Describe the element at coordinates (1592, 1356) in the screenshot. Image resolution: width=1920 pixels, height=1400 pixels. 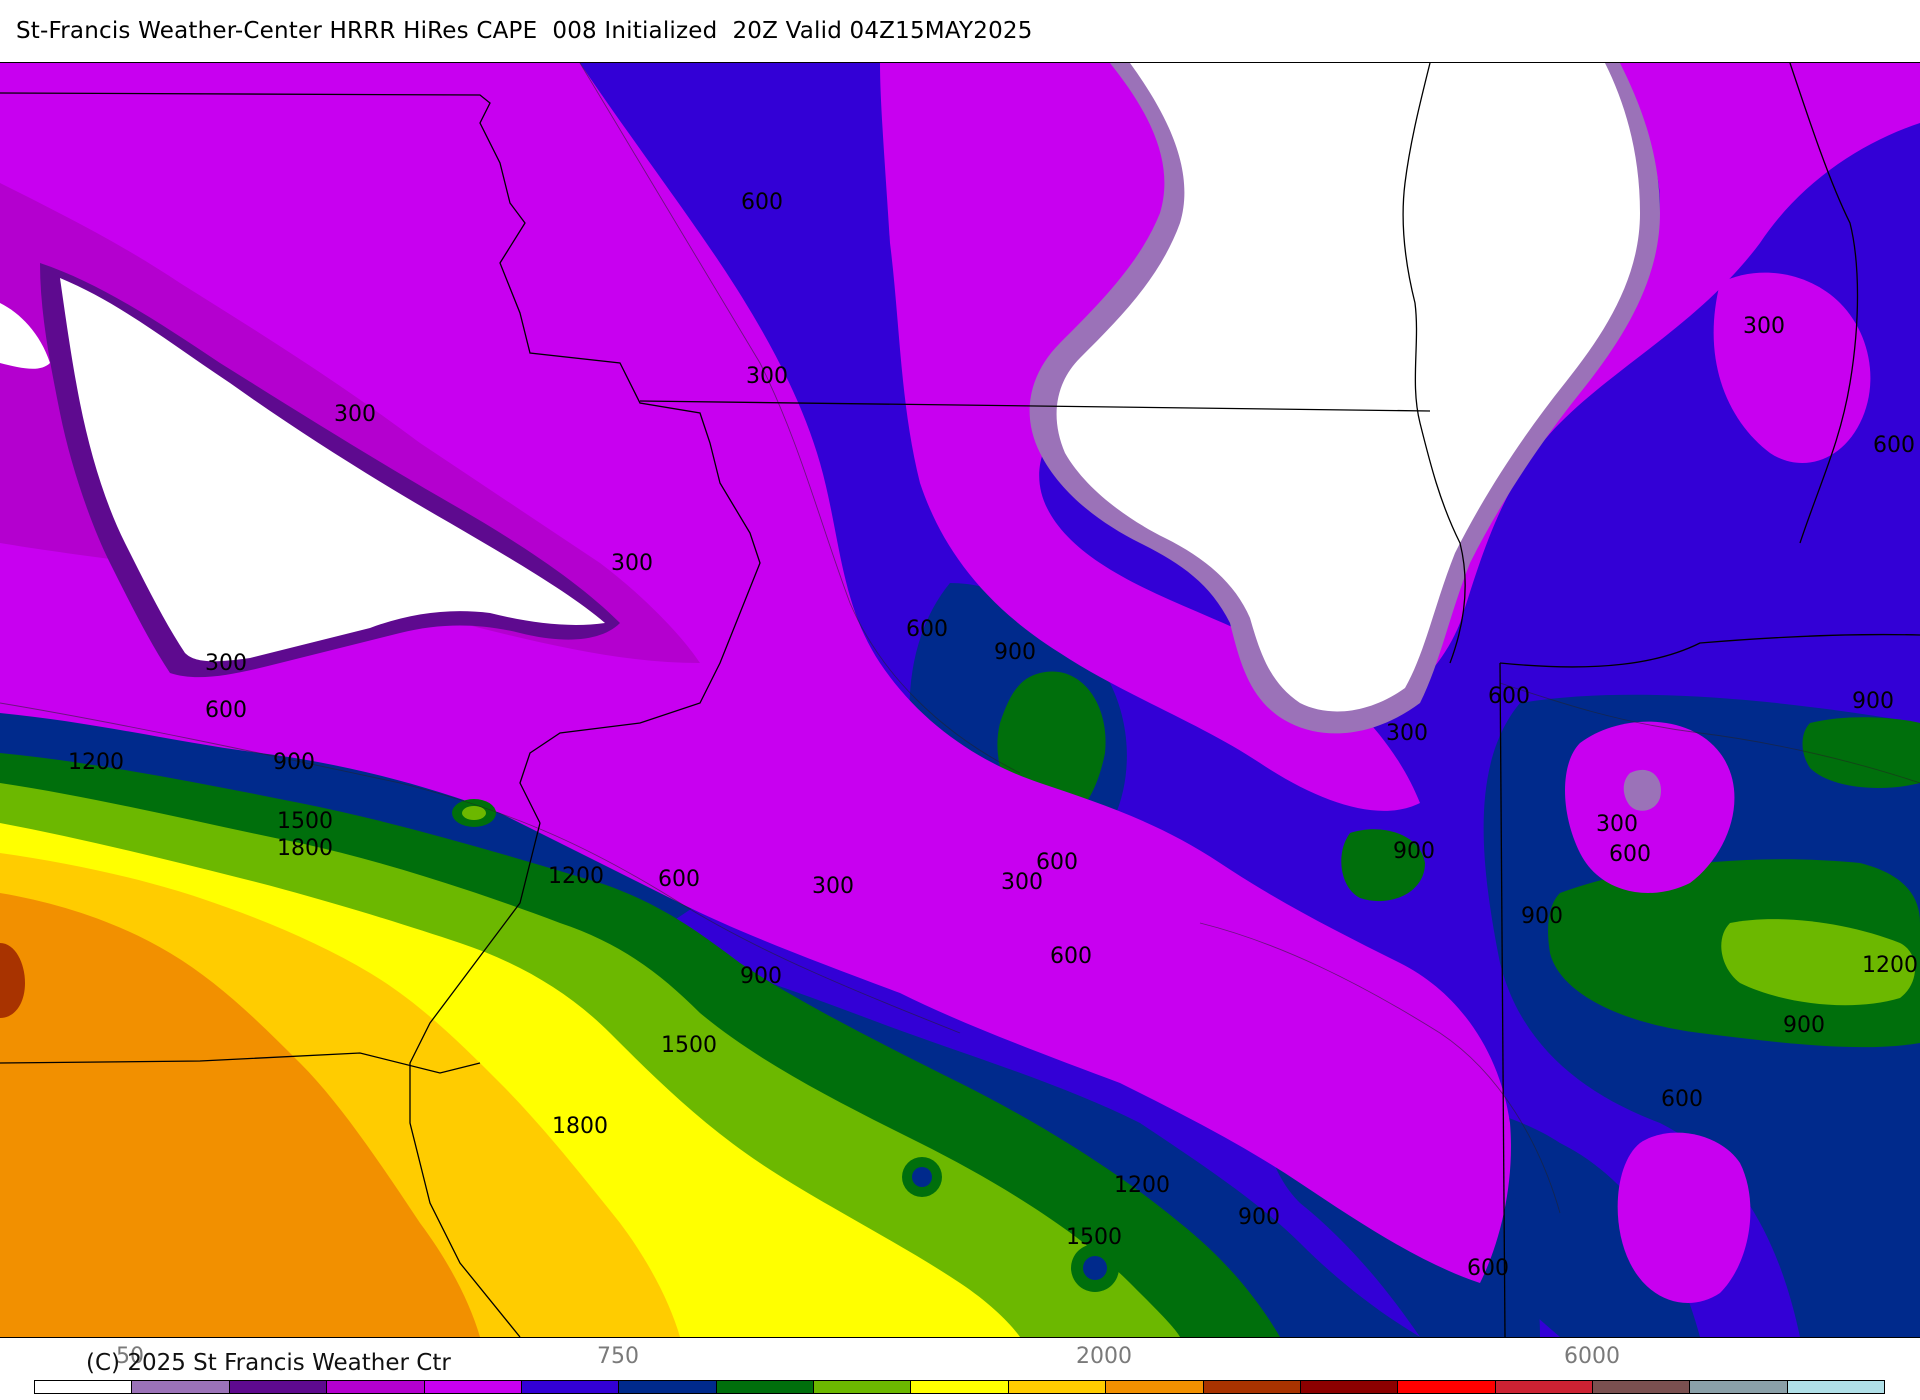
I see `colorbar-tick-label: 6000` at that location.